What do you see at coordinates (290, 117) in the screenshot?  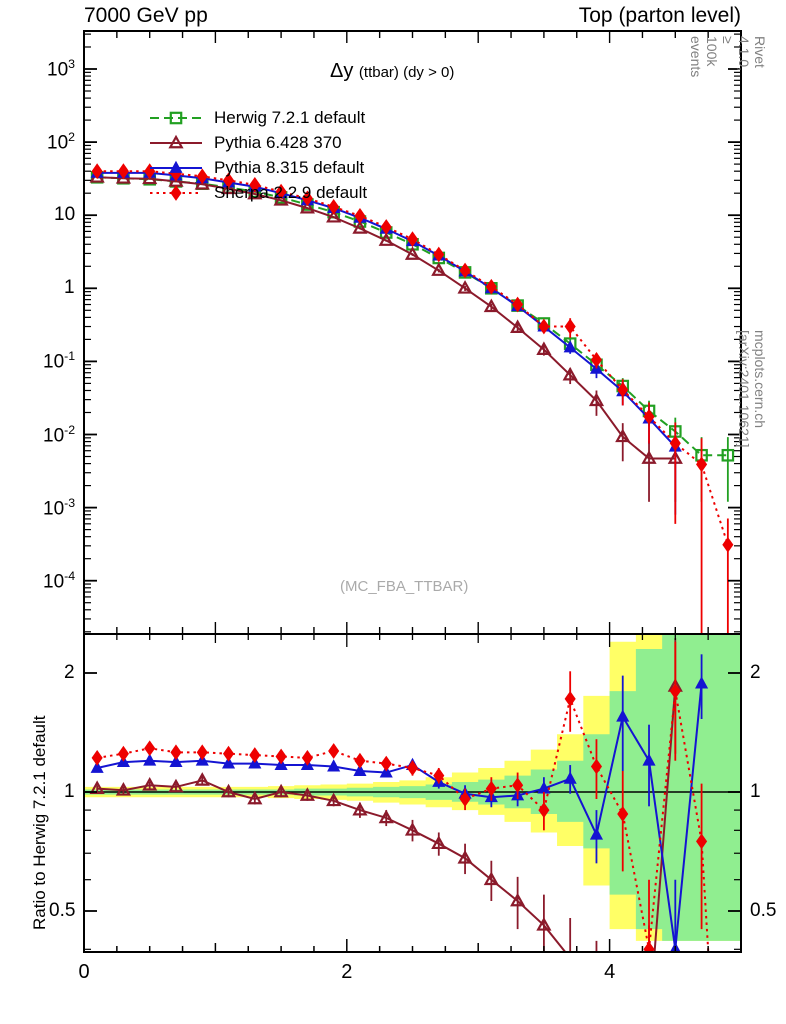 I see `legend-label-0: Herwig 7.2.1 default` at bounding box center [290, 117].